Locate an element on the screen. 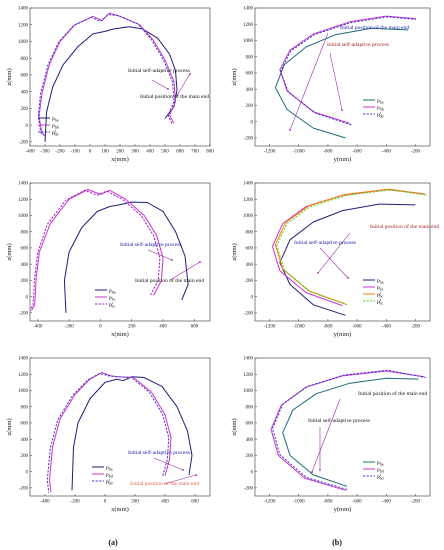 This screenshot has width=444, height=550. x-axis-label: y(mm) is located at coordinates (343, 334).